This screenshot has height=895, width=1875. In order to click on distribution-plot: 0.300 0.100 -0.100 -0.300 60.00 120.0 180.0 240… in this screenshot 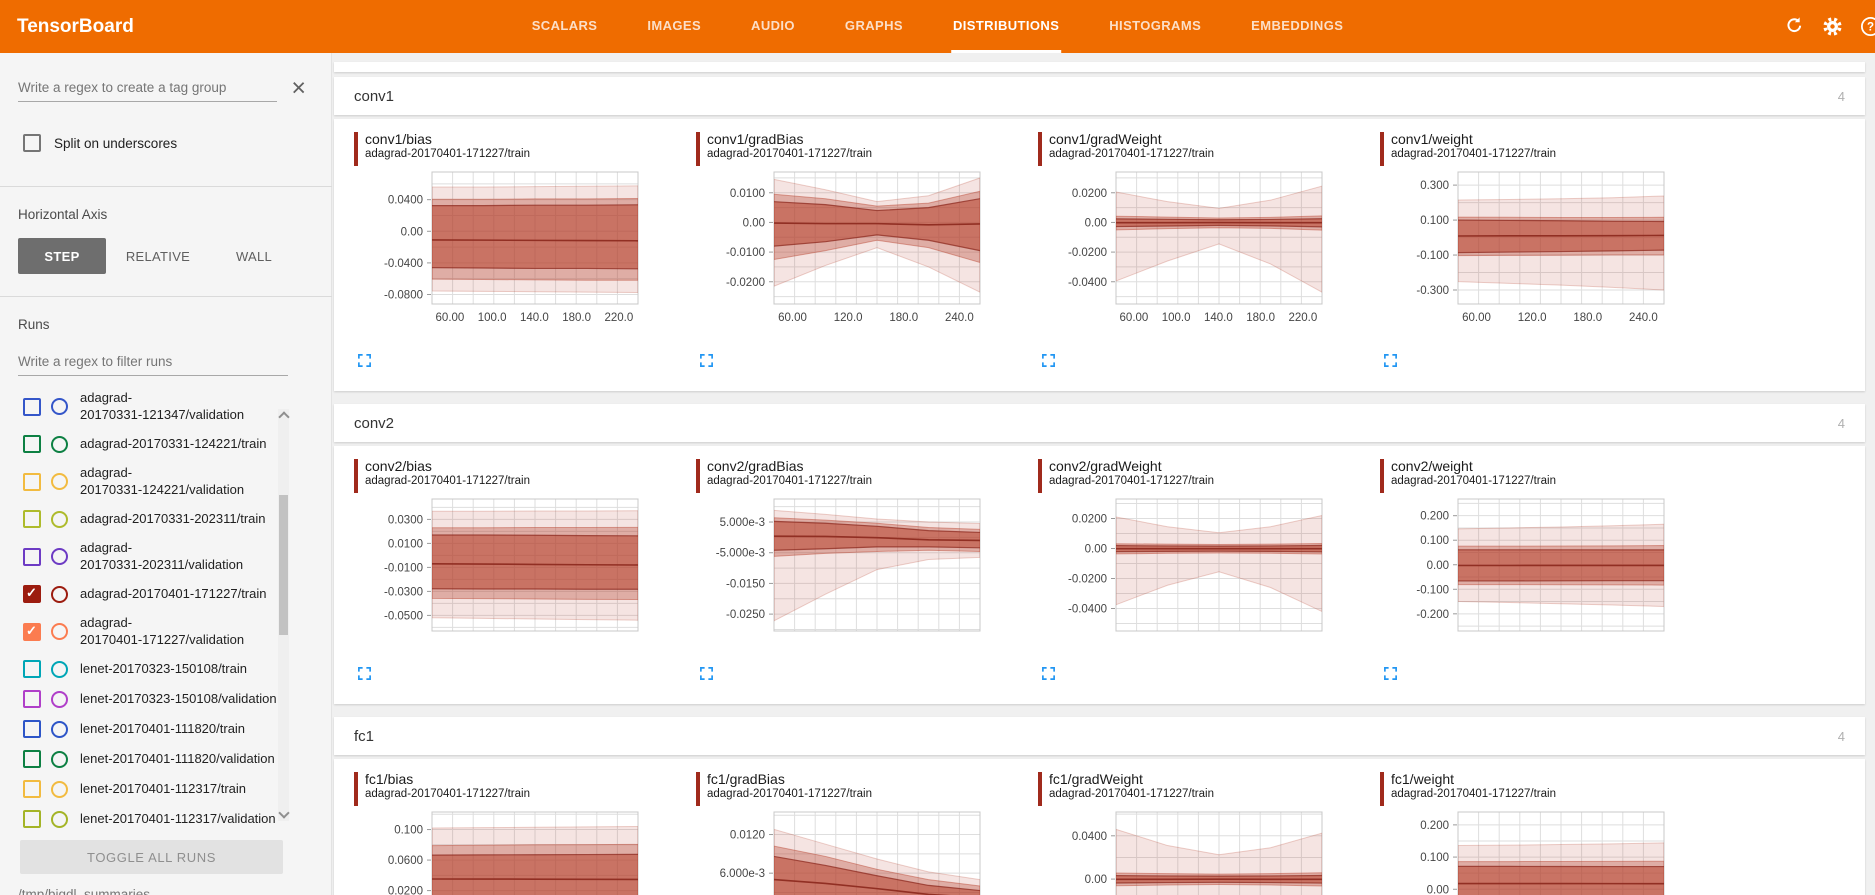, I will do `click(1524, 248)`.